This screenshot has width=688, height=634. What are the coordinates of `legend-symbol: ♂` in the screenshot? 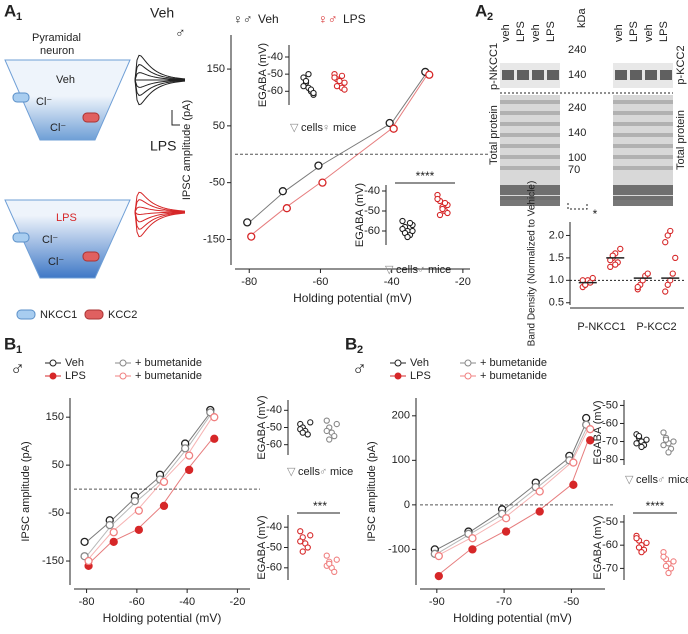 It's located at (323, 472).